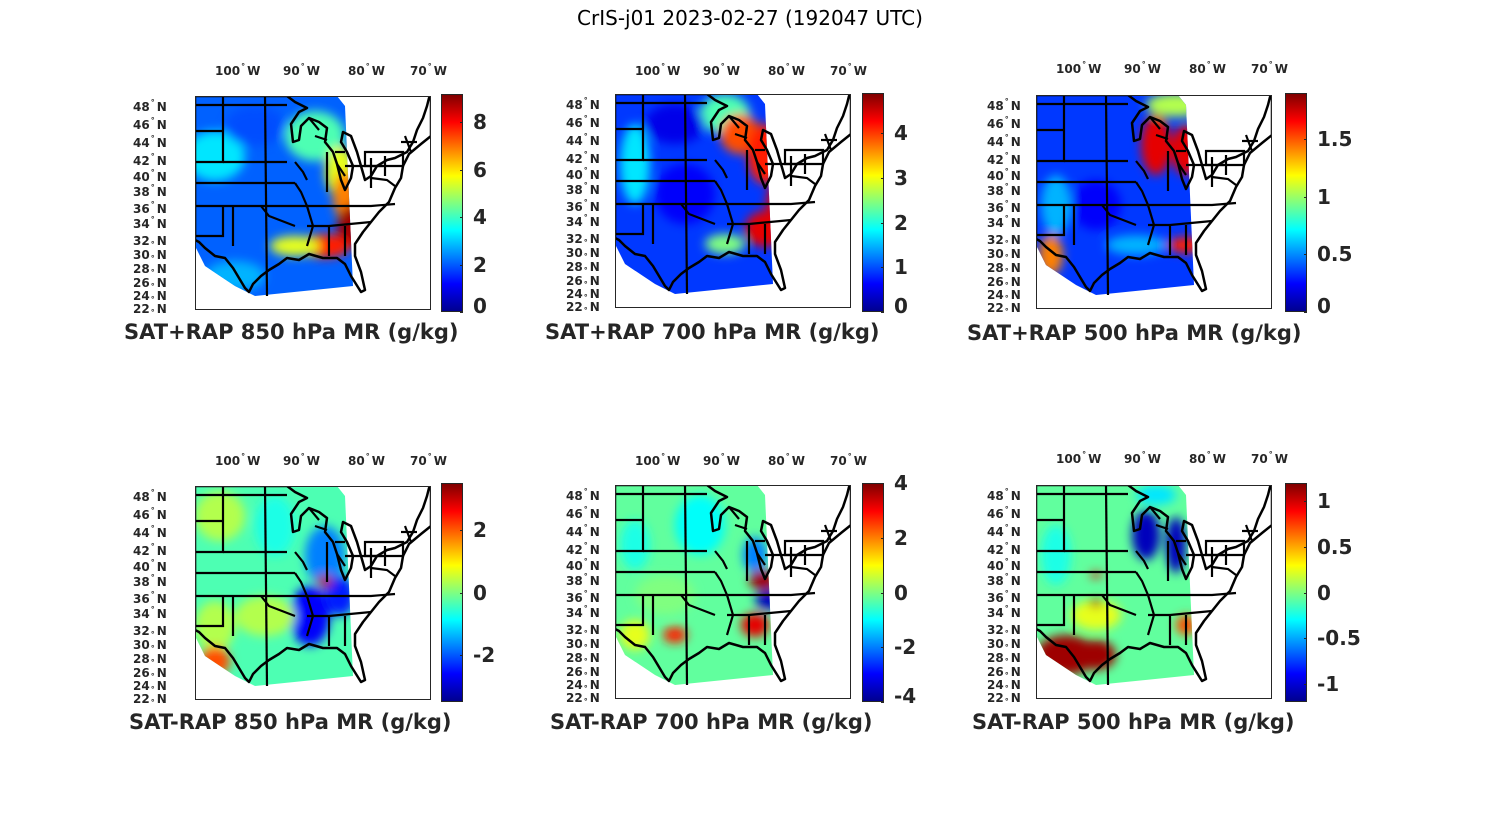 This screenshot has width=1500, height=825. I want to click on panel-title: SAT-RAP 850 hPa MR (g/kg), so click(290, 722).